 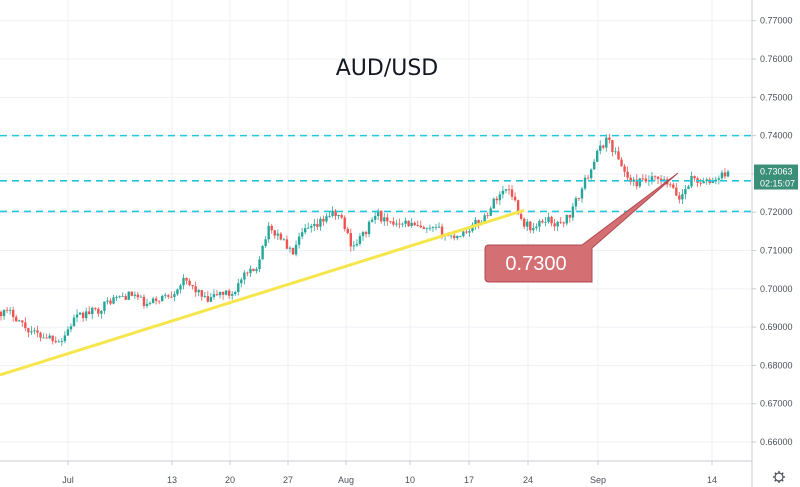 What do you see at coordinates (776, 404) in the screenshot?
I see `y-tick-10: 0.67000` at bounding box center [776, 404].